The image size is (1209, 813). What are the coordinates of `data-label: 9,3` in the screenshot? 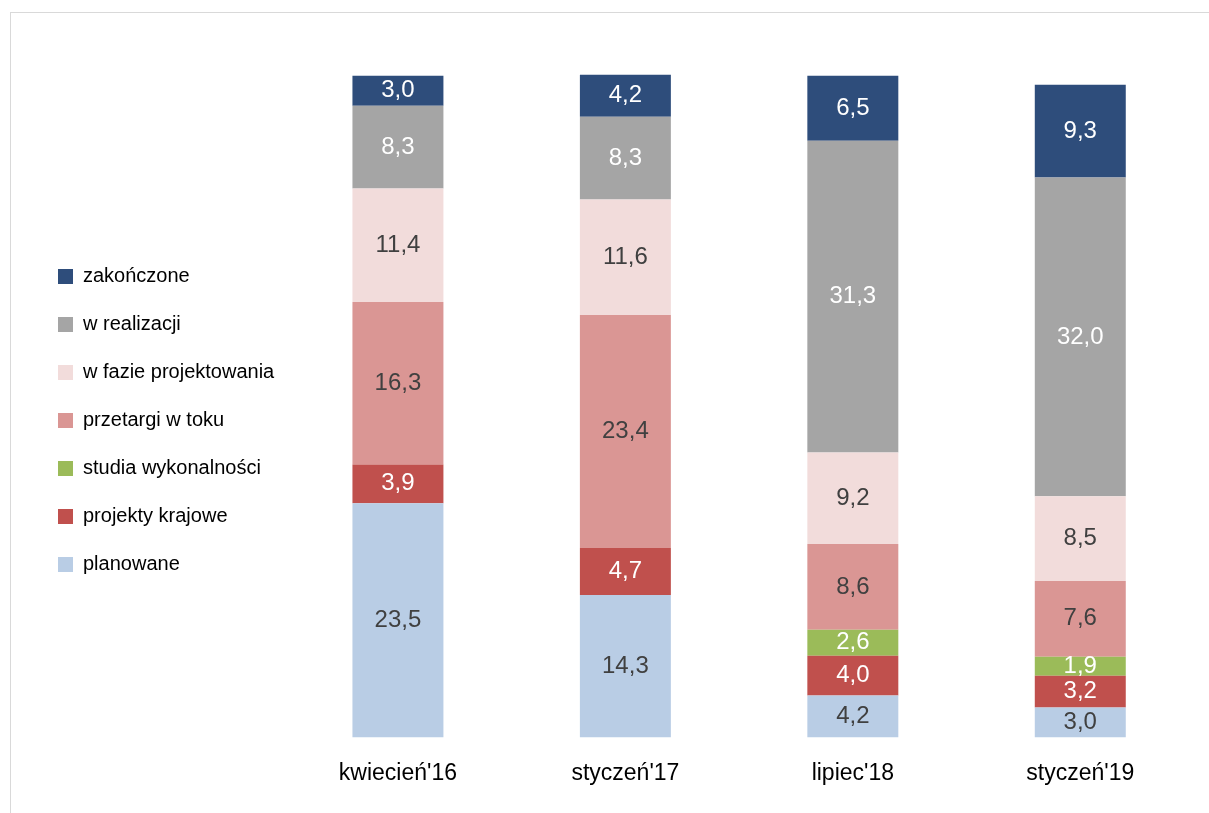 It's located at (1080, 129).